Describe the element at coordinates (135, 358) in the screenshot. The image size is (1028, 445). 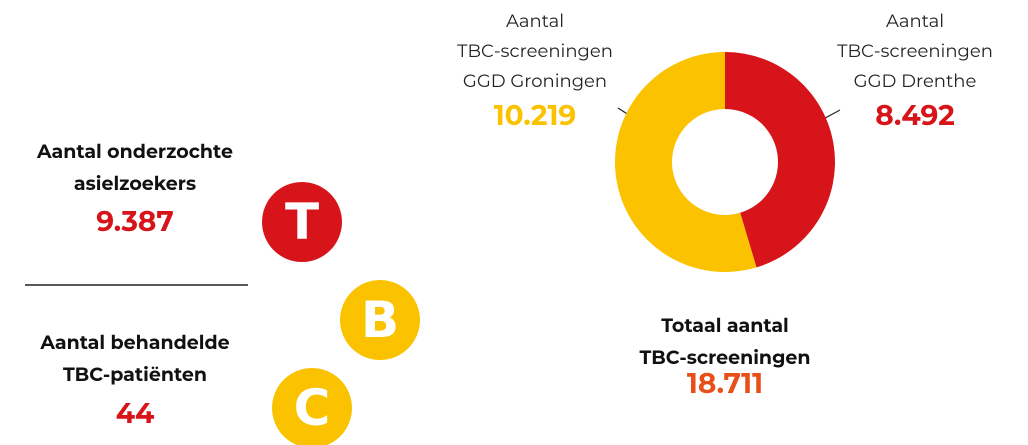
I see `stat-label: Aantal behandelde TBC-patiënten` at that location.